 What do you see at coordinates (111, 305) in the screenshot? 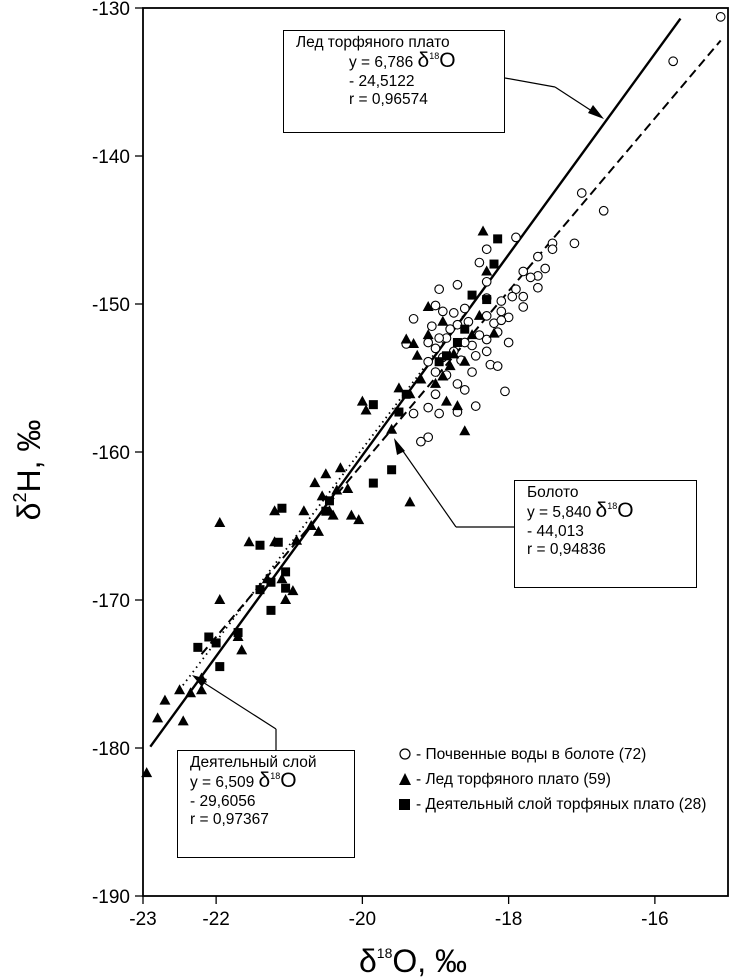
I see `y-tick-label: -150` at bounding box center [111, 305].